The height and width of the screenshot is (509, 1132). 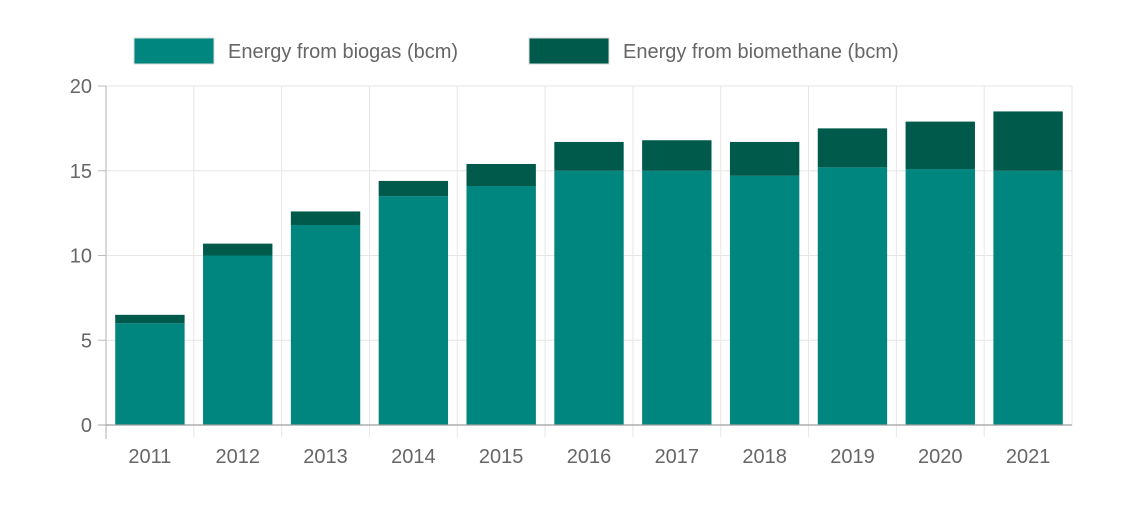 I want to click on bar-biomethane-2020, so click(x=940, y=145).